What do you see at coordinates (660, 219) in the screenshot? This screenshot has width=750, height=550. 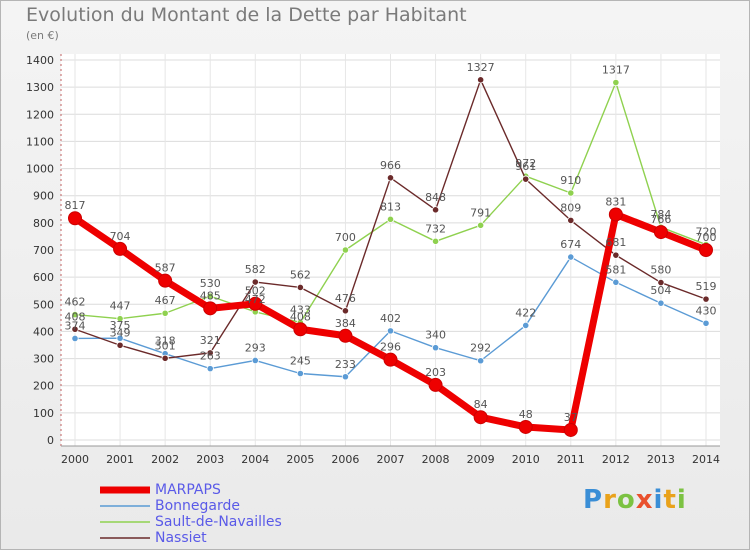 I see `data-label: 766` at bounding box center [660, 219].